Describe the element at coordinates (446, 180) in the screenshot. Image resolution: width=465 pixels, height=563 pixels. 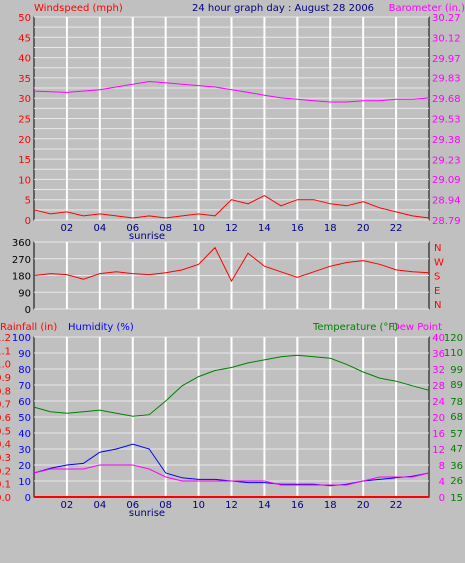
I see `barometer-tick-label: 29.09` at that location.